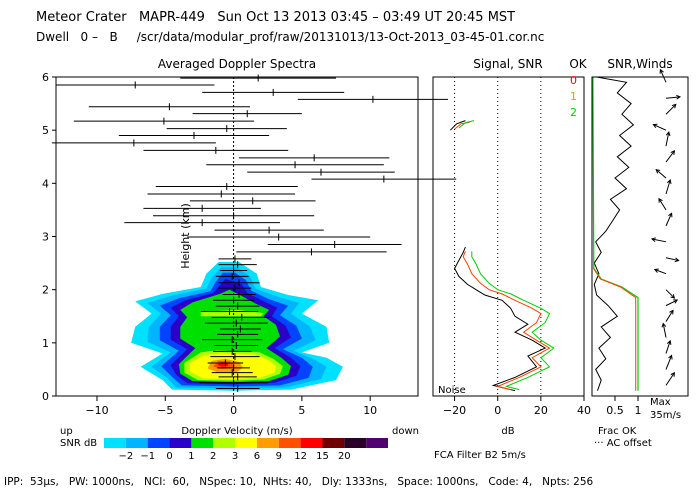  Describe the element at coordinates (640, 236) in the screenshot. I see `winds-plot-frame` at that location.